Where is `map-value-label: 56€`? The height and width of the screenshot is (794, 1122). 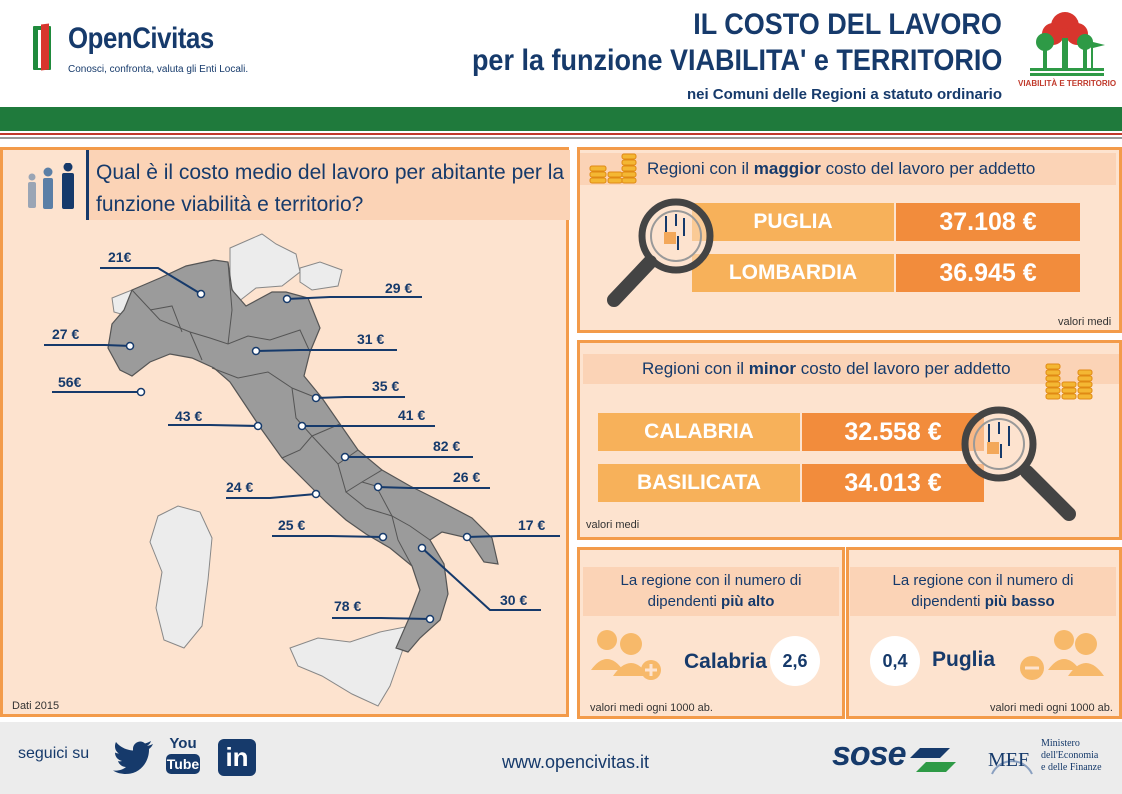 map-value-label: 56€ is located at coordinates (70, 382).